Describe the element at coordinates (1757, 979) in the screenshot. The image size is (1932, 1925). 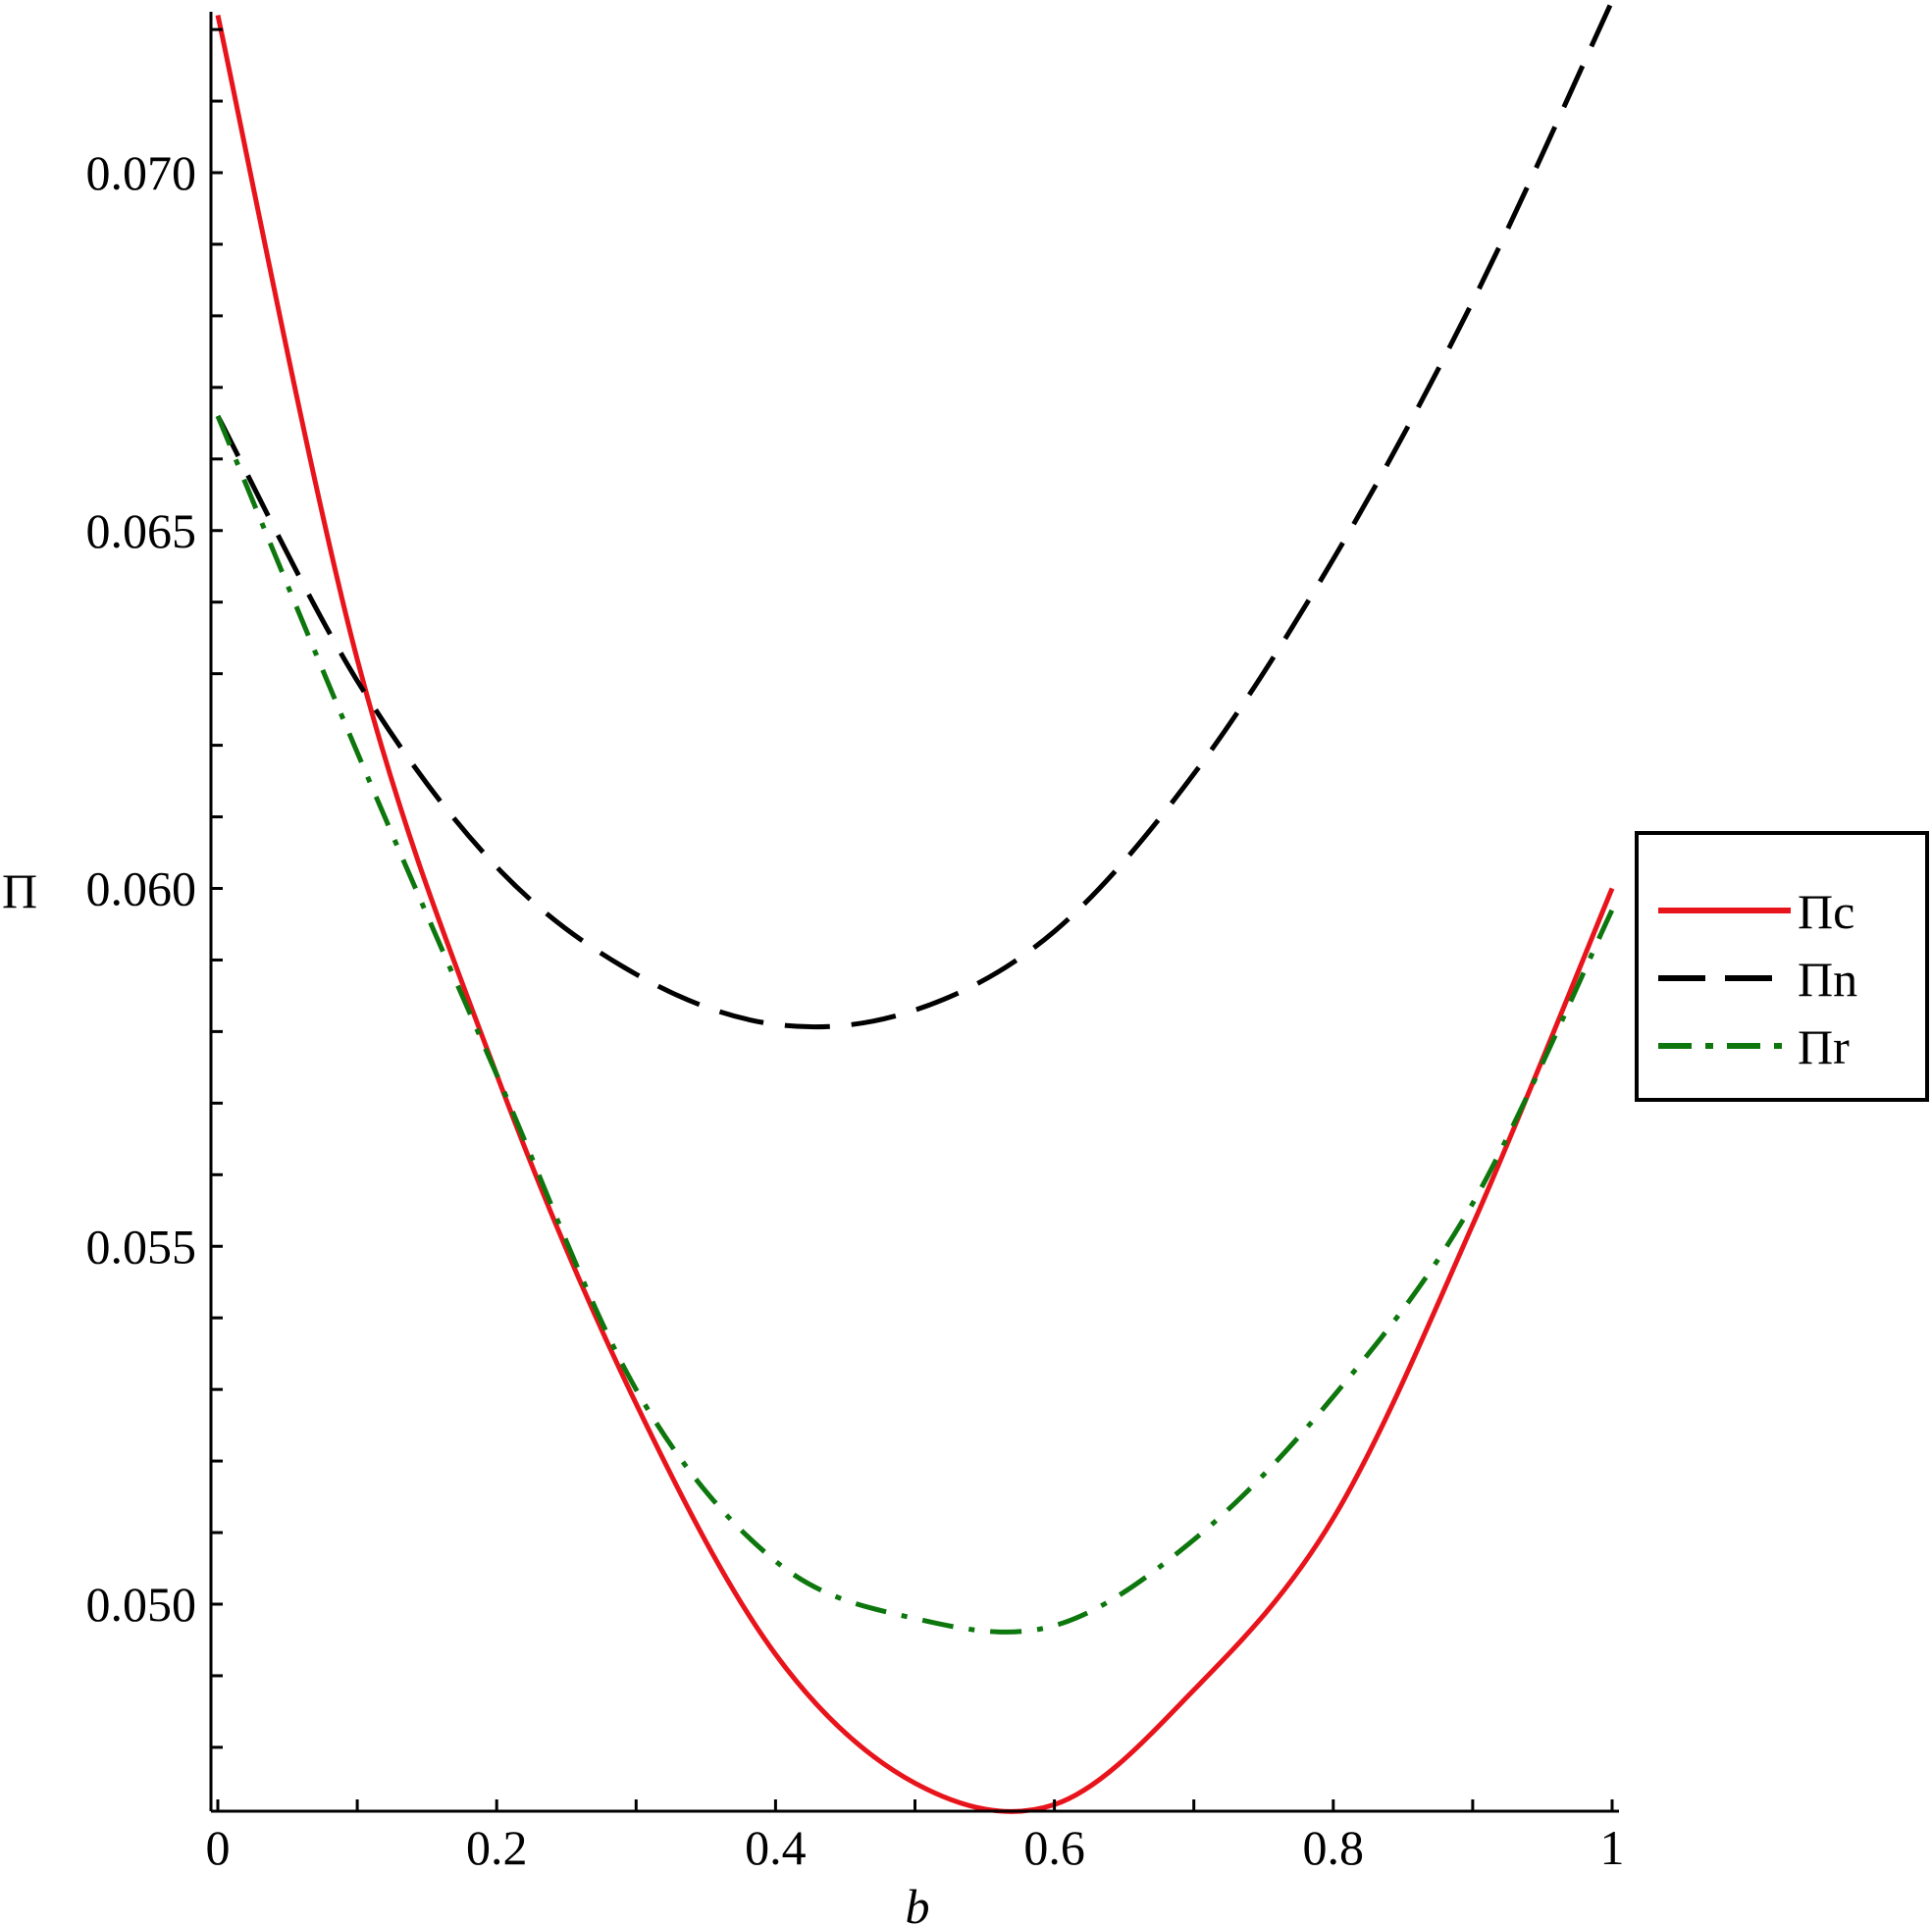
I see `legend-items: Πc Πn Πr` at that location.